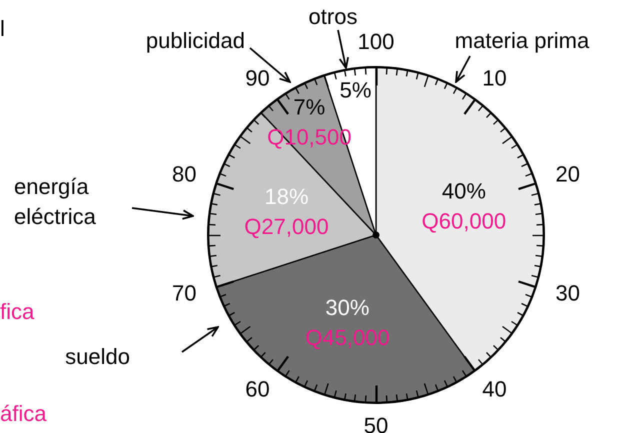  Describe the element at coordinates (24, 413) in the screenshot. I see `text: áfica` at that location.